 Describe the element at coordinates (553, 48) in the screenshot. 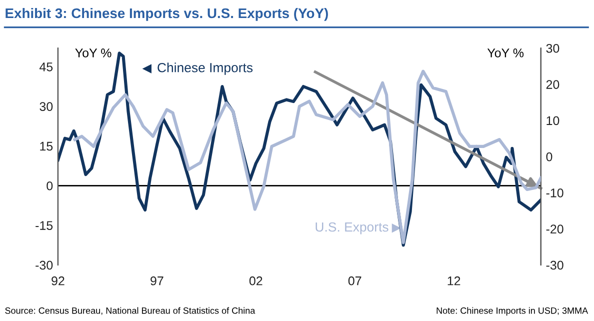

I see `y2-tick-label: 30` at that location.